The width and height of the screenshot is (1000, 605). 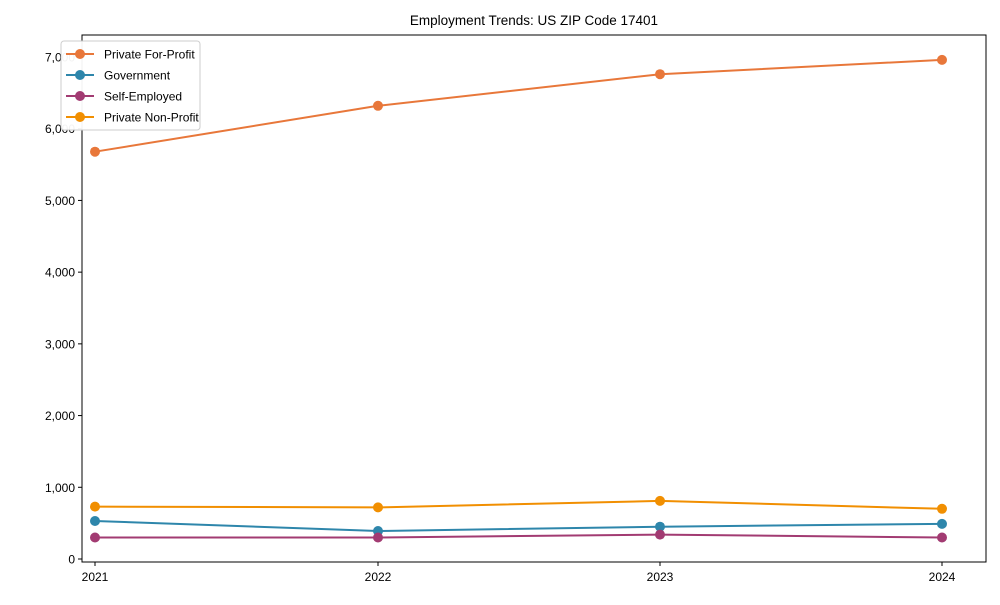 I want to click on y-tick-label: 5,000, so click(x=60, y=201).